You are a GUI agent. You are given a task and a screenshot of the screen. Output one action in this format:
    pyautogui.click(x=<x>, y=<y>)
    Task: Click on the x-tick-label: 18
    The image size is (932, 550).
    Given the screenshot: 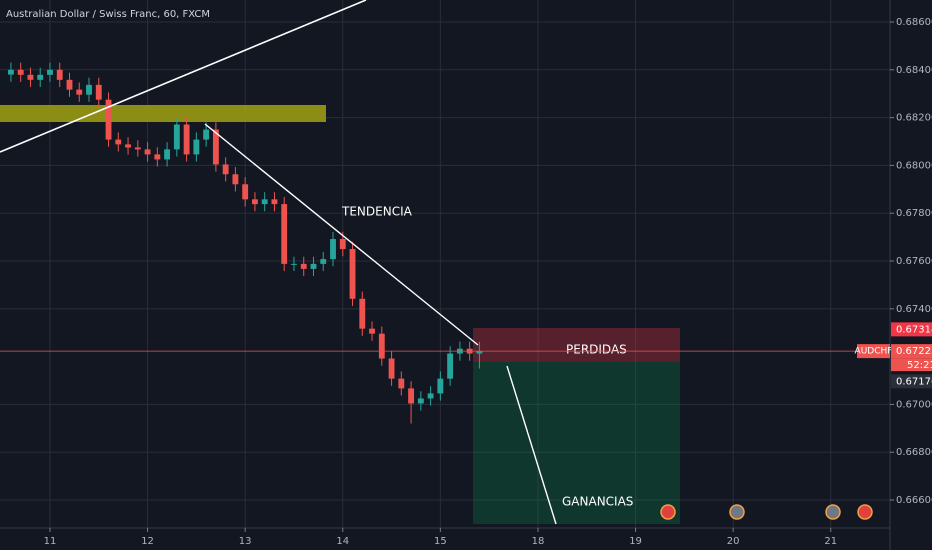 What is the action you would take?
    pyautogui.click(x=538, y=541)
    